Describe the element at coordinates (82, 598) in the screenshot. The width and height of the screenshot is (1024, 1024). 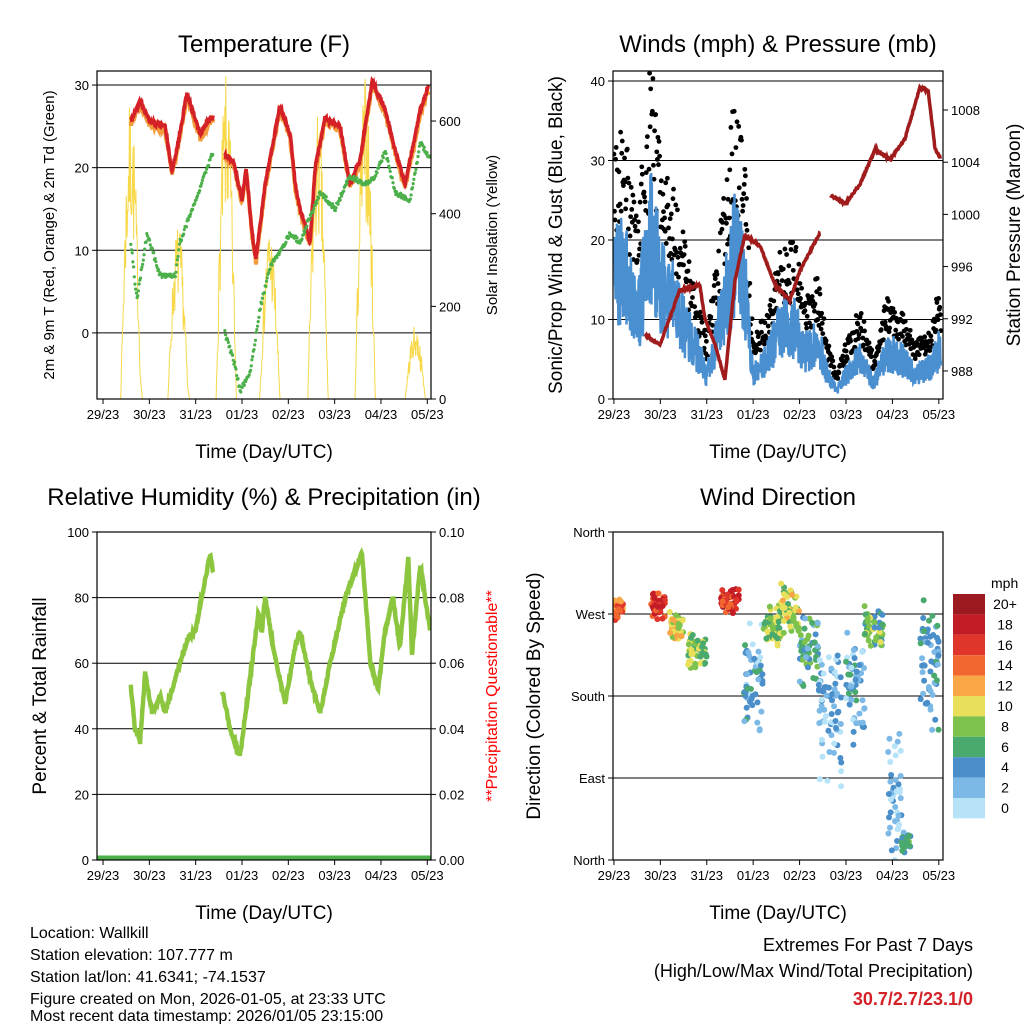
I see `y-tick-label: 80` at that location.